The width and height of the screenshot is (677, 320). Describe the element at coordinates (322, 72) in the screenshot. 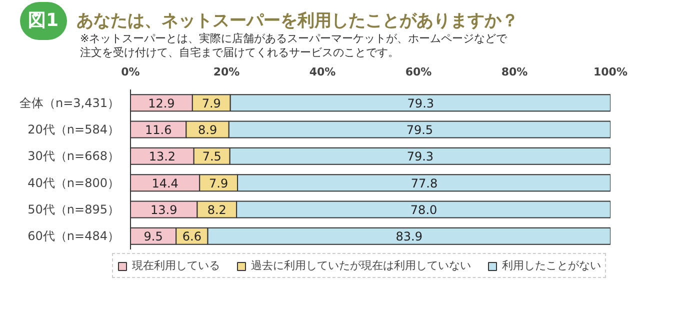

I see `x-tick-label: 40%` at that location.